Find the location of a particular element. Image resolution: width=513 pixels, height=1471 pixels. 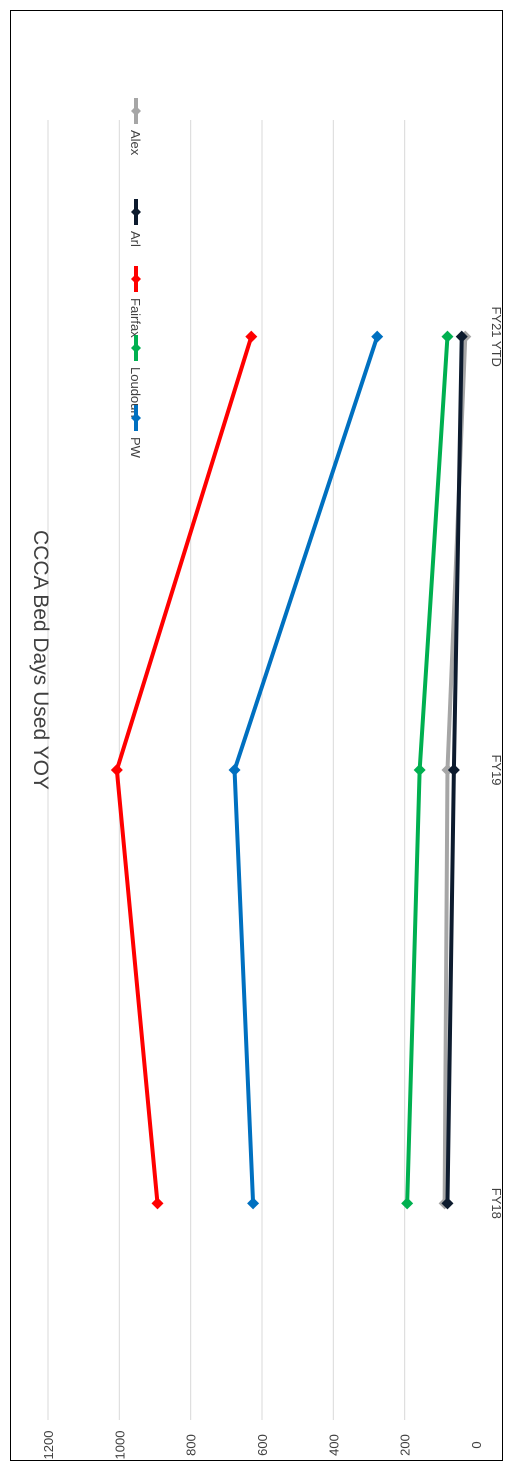

legend: Alex Arl Fairfax Loudoun PW is located at coordinates (135, 278).